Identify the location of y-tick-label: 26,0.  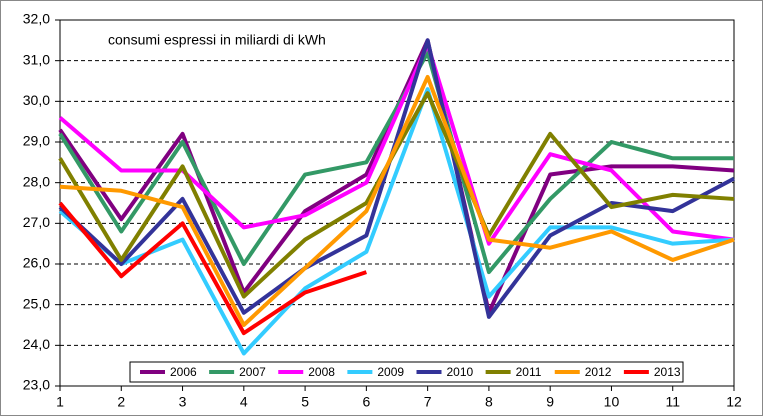
(36, 263).